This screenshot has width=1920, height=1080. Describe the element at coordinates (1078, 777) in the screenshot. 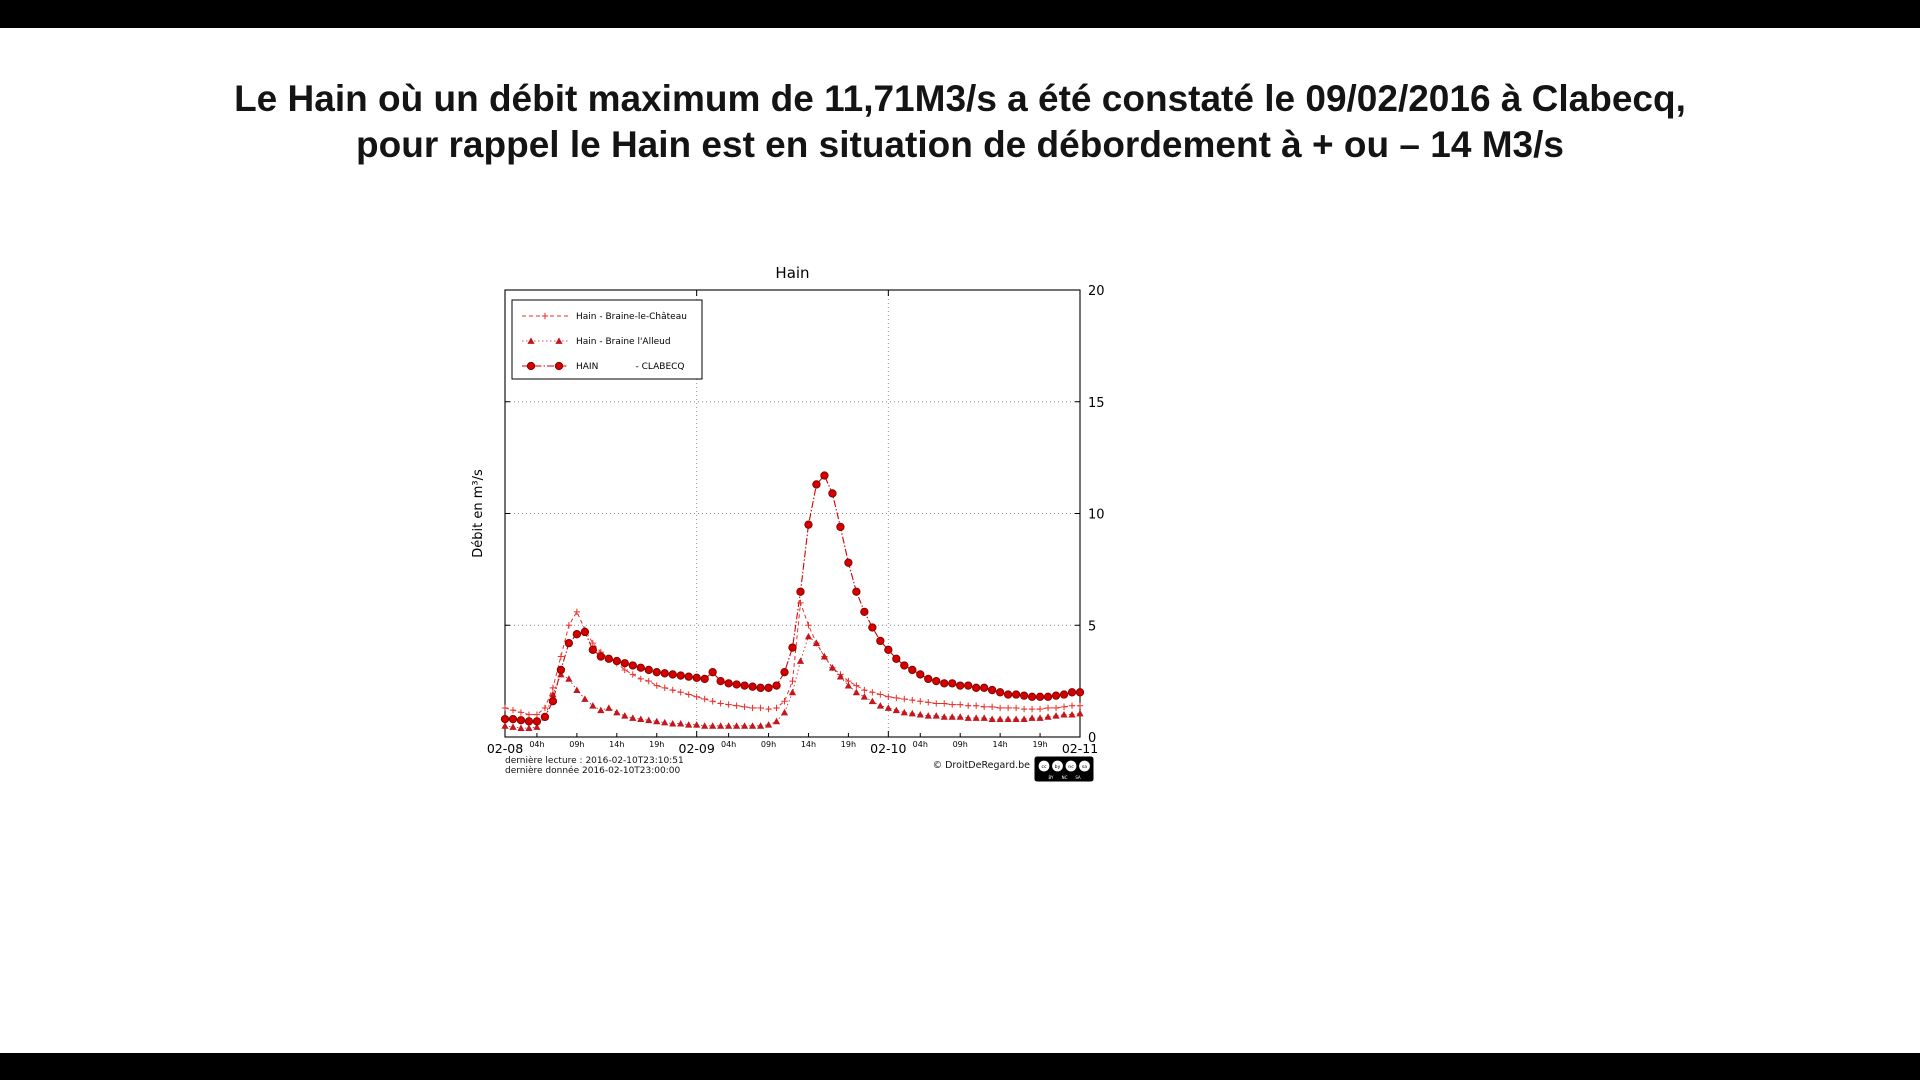

I see `cc-term-label: SA` at that location.